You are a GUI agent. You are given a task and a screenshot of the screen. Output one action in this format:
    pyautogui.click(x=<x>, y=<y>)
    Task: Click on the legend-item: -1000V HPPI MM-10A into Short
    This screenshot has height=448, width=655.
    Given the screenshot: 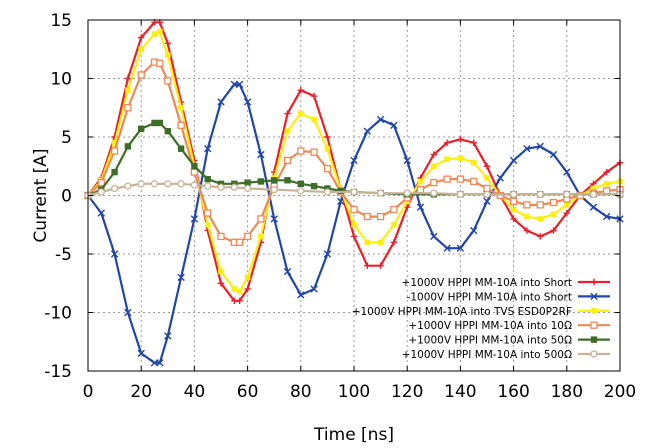 What is the action you would take?
    pyautogui.click(x=508, y=297)
    